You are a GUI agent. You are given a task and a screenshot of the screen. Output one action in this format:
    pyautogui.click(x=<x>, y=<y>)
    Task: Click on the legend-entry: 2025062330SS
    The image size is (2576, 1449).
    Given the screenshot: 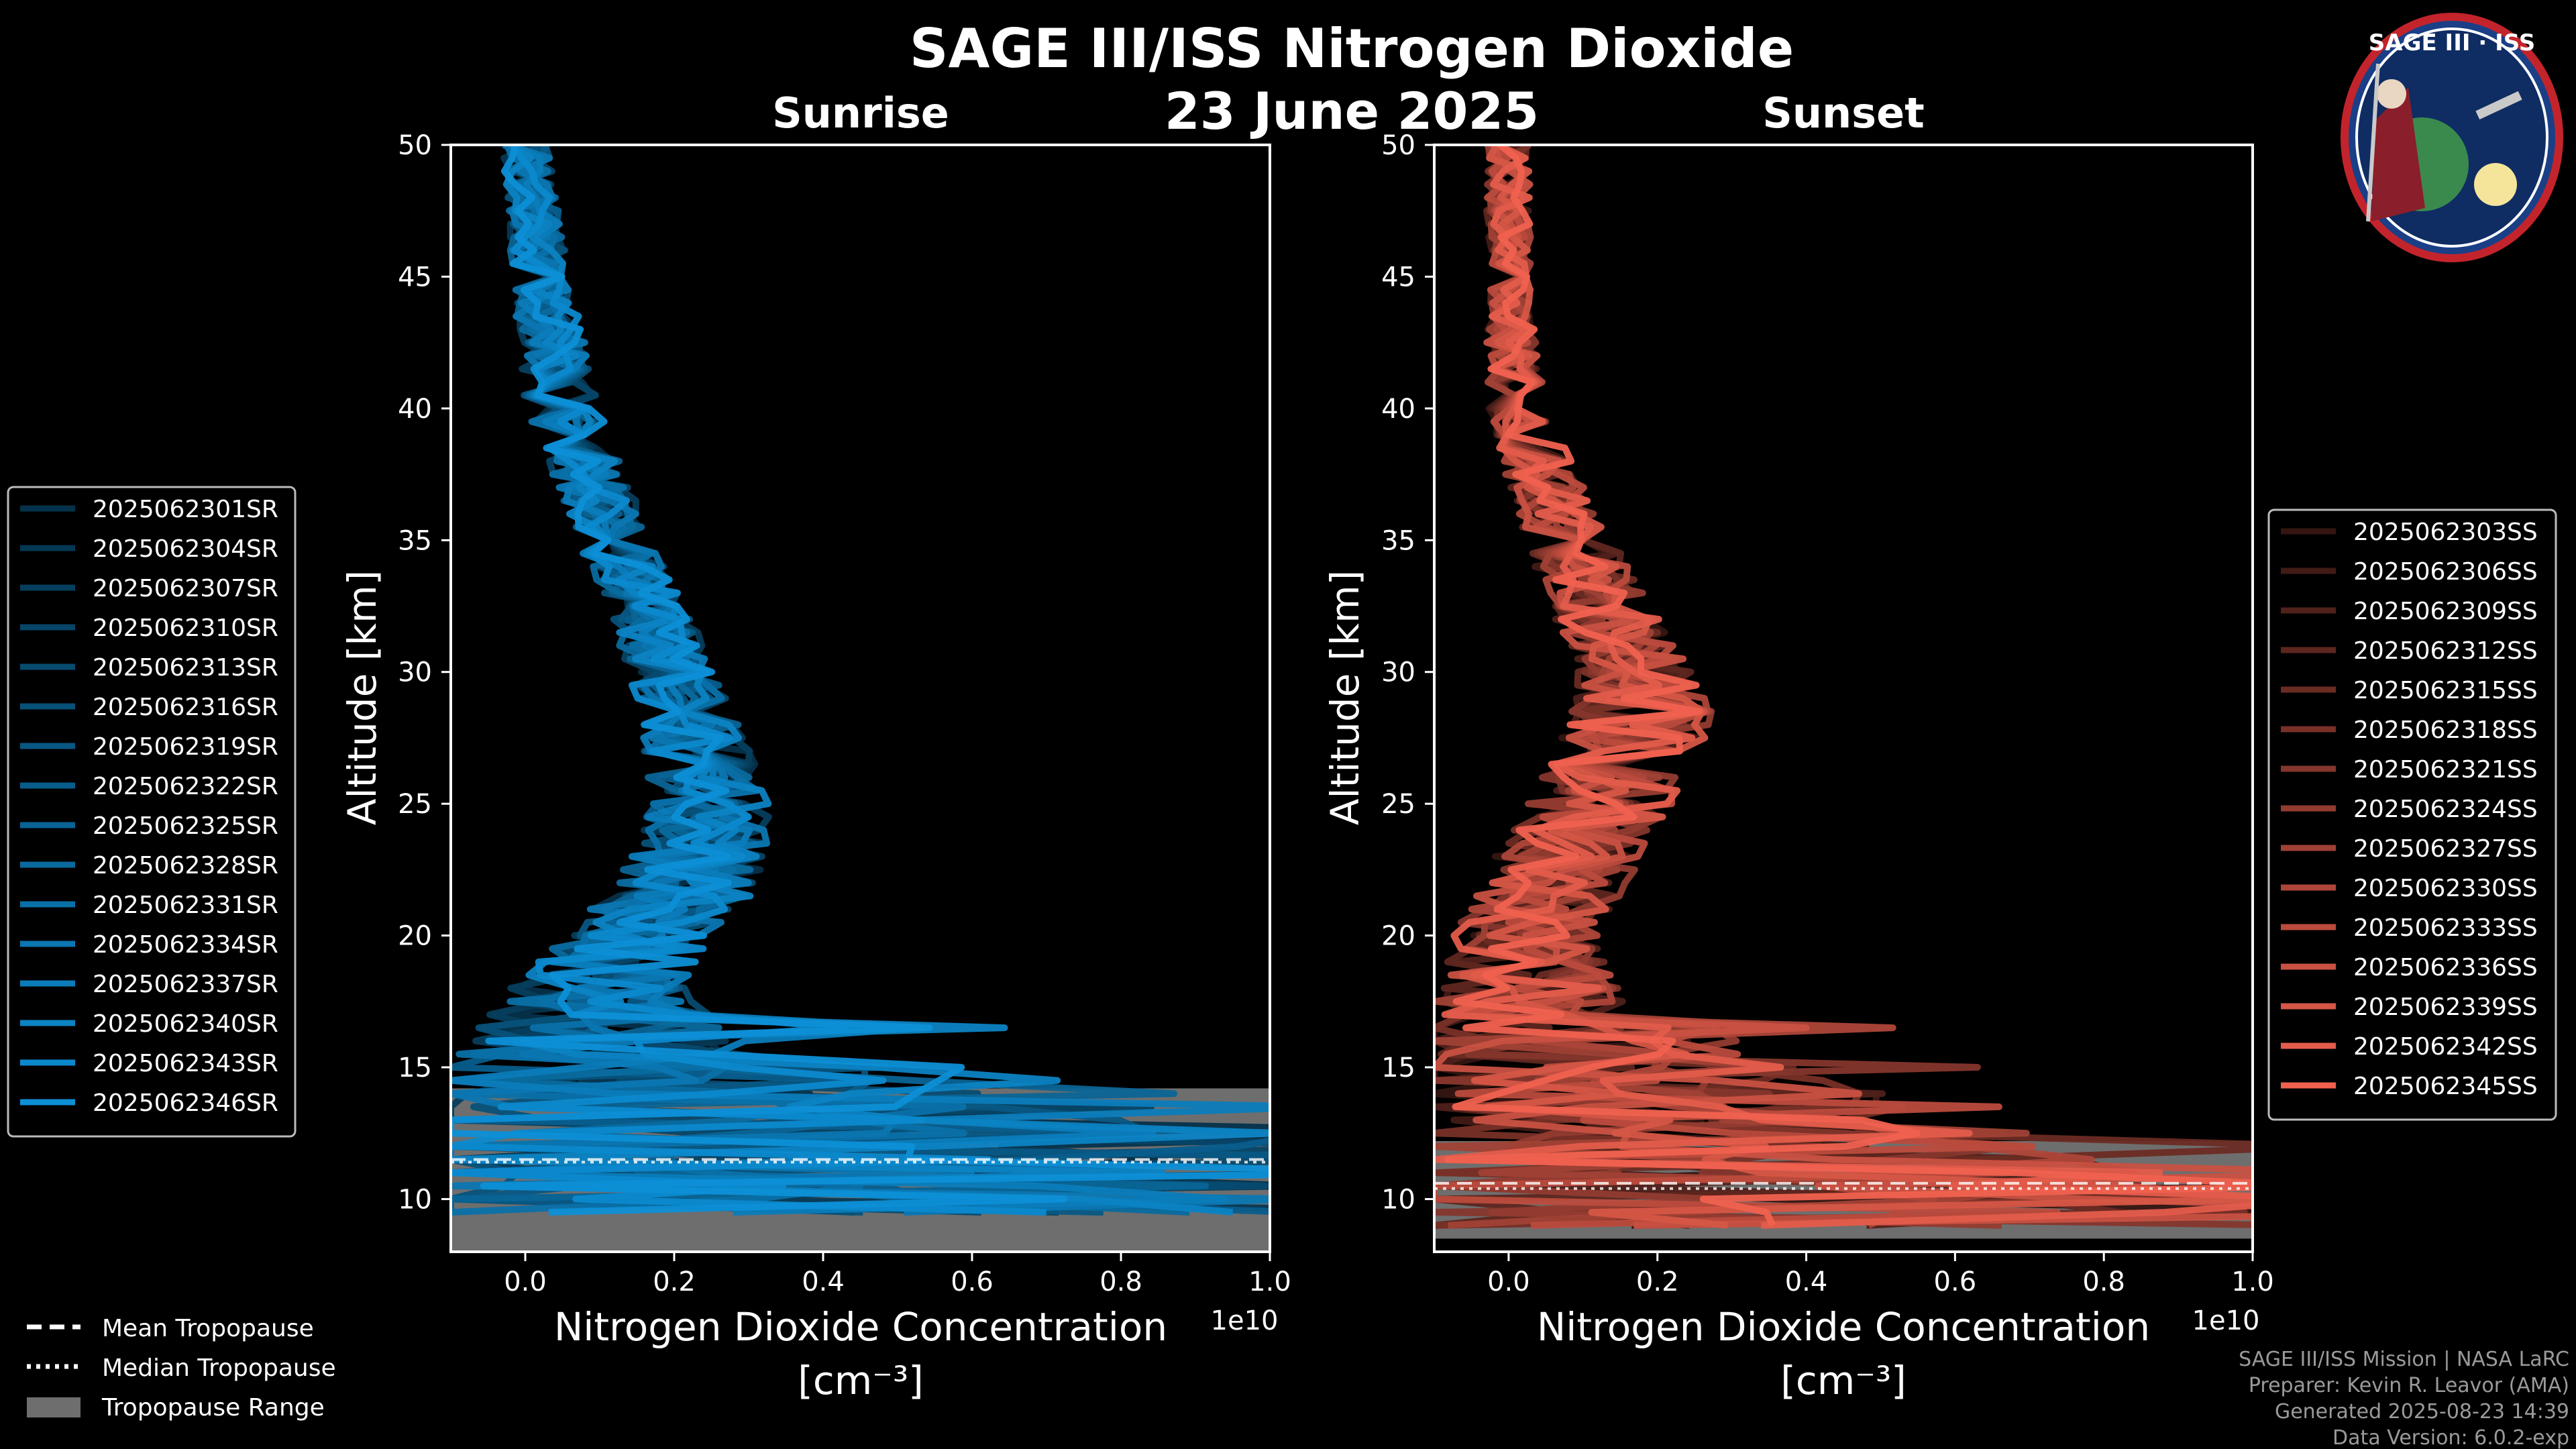 What is the action you would take?
    pyautogui.click(x=2445, y=888)
    